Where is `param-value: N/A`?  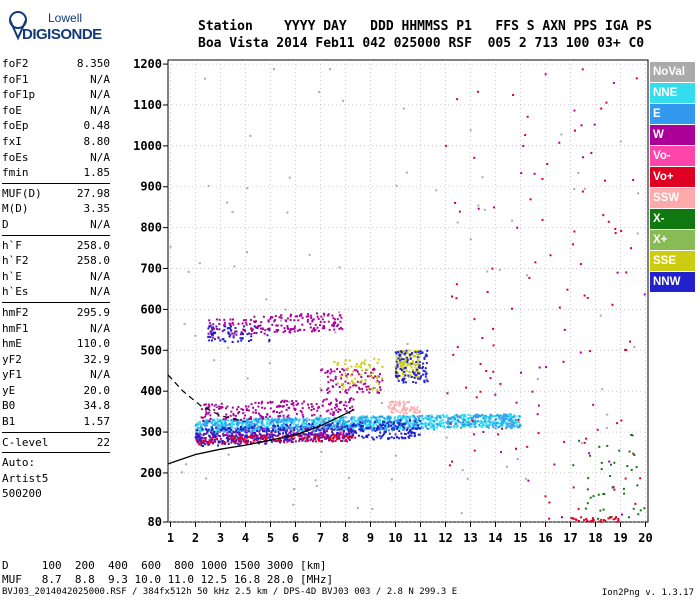
param-value: N/A is located at coordinates (100, 292).